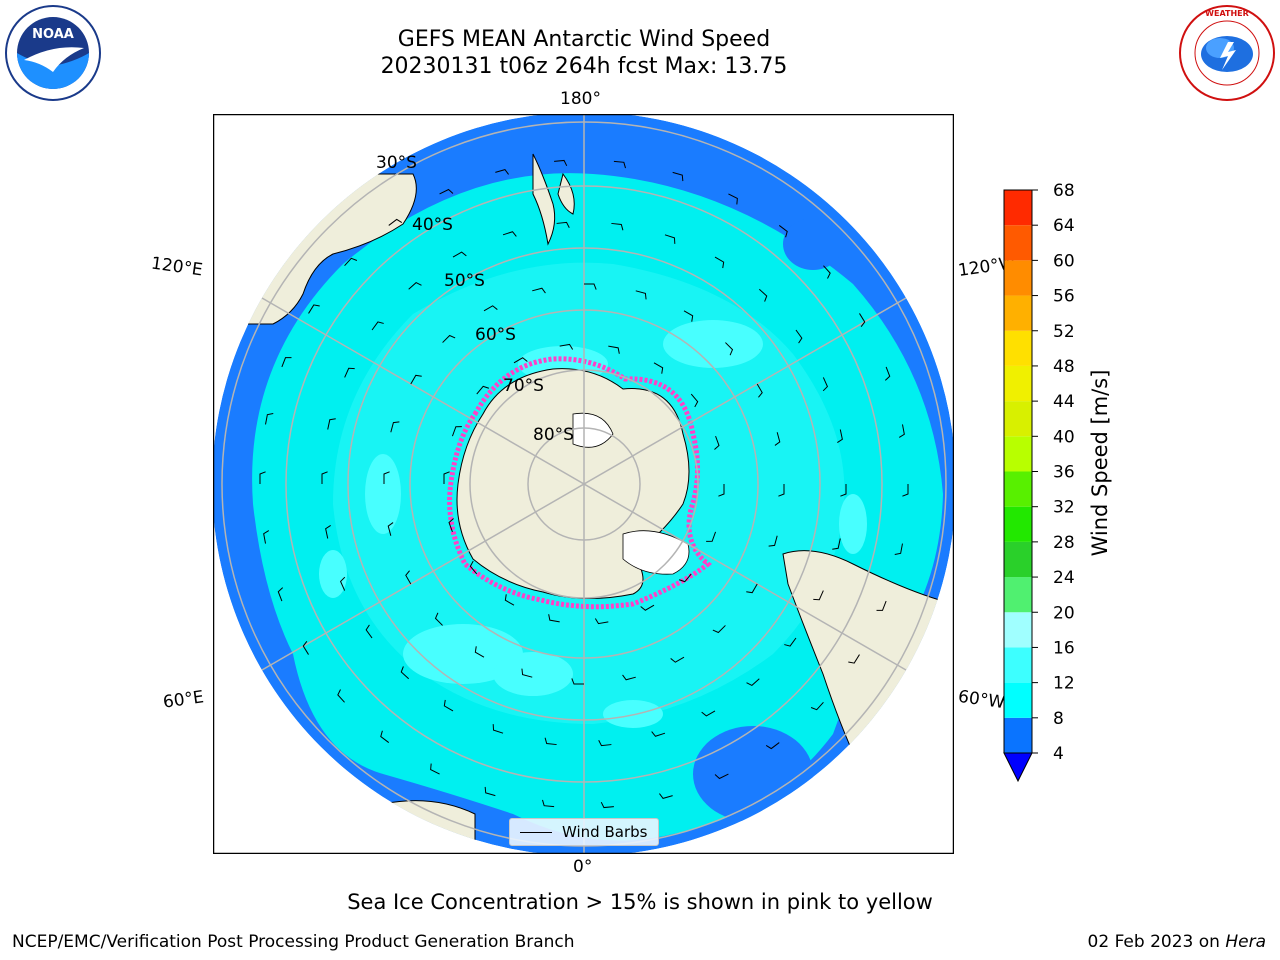 The height and width of the screenshot is (960, 1280). Describe the element at coordinates (1064, 578) in the screenshot. I see `colorbar-tick-label: 24` at that location.